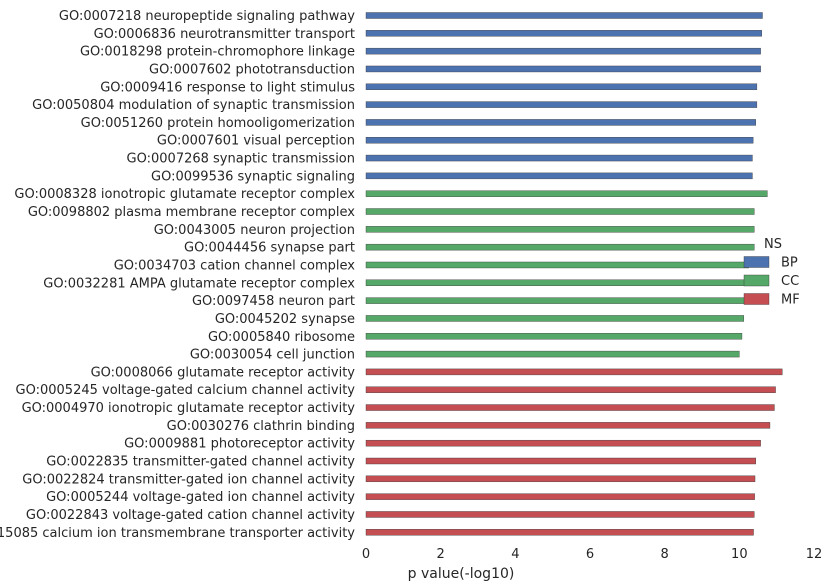 The height and width of the screenshot is (587, 825). I want to click on x-tick-labels: 0 2 4 6 8 10 12, so click(592, 554).